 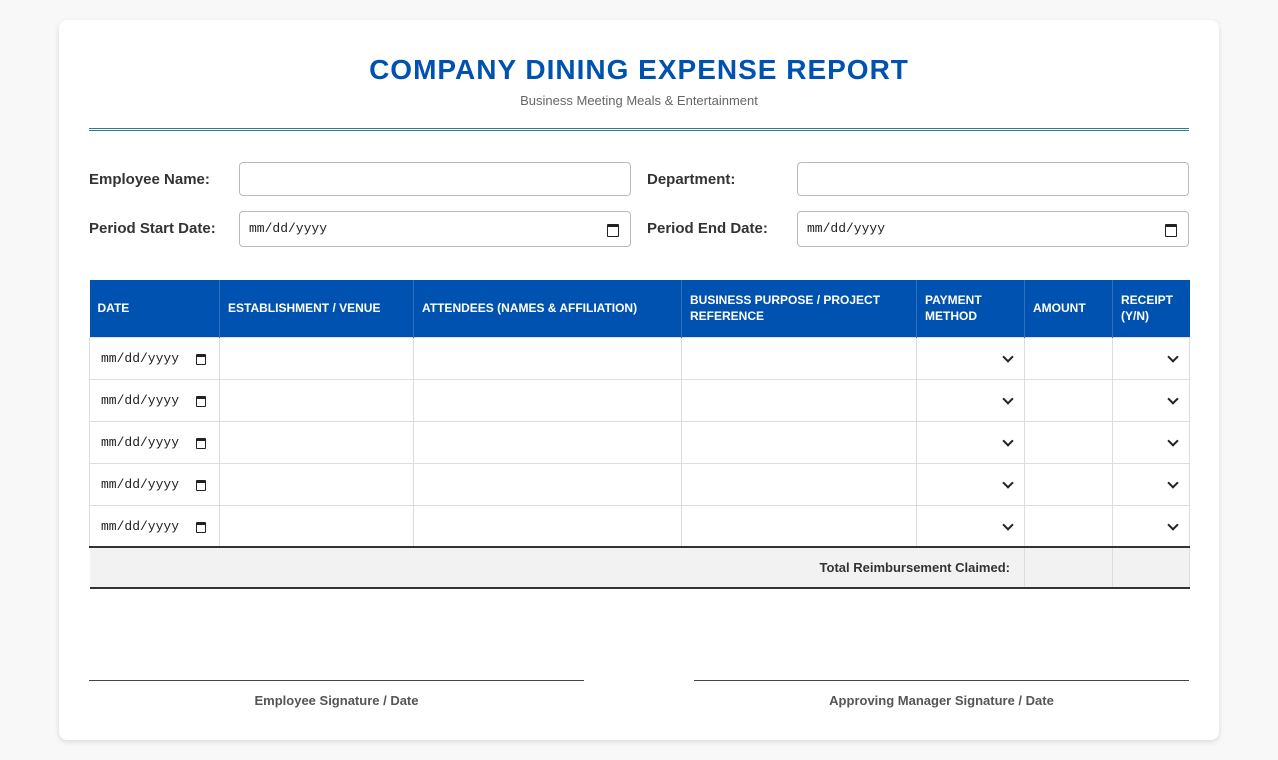 What do you see at coordinates (970, 308) in the screenshot?
I see `column-header-payment-method: PAYMENT METHOD` at bounding box center [970, 308].